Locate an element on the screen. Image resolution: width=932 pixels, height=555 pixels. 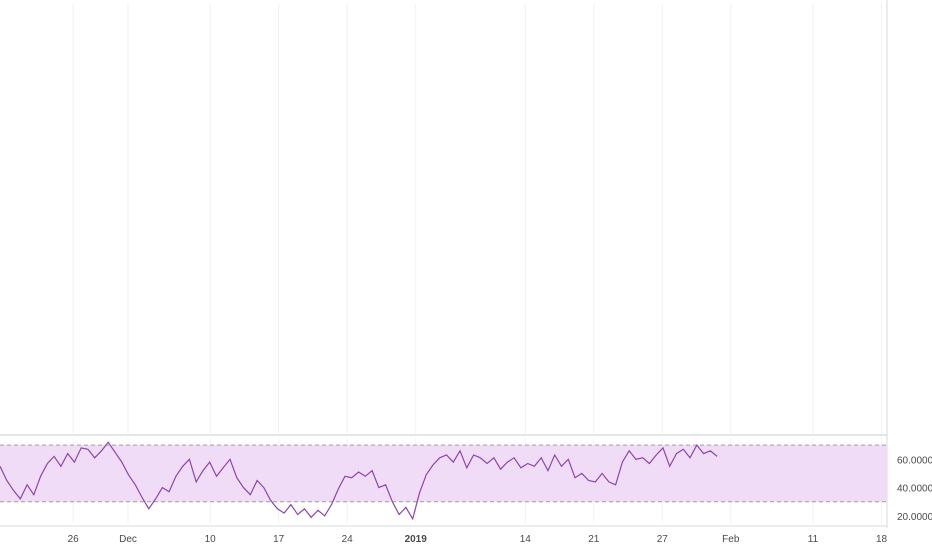
rsi-axis-tick-label: 20.0000 is located at coordinates (914, 517).